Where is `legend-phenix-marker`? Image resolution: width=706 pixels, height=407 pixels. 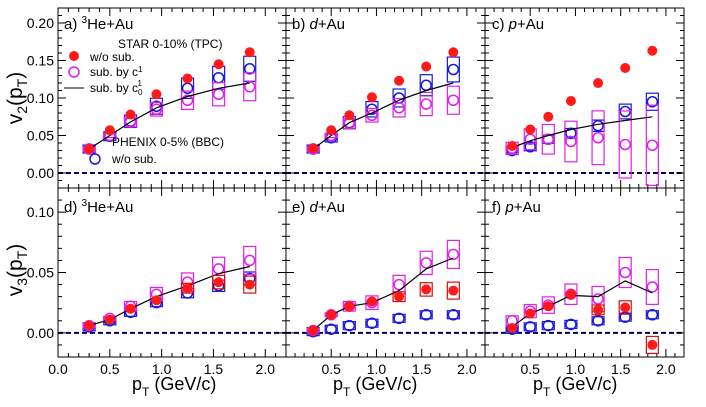 legend-phenix-marker is located at coordinates (95, 159).